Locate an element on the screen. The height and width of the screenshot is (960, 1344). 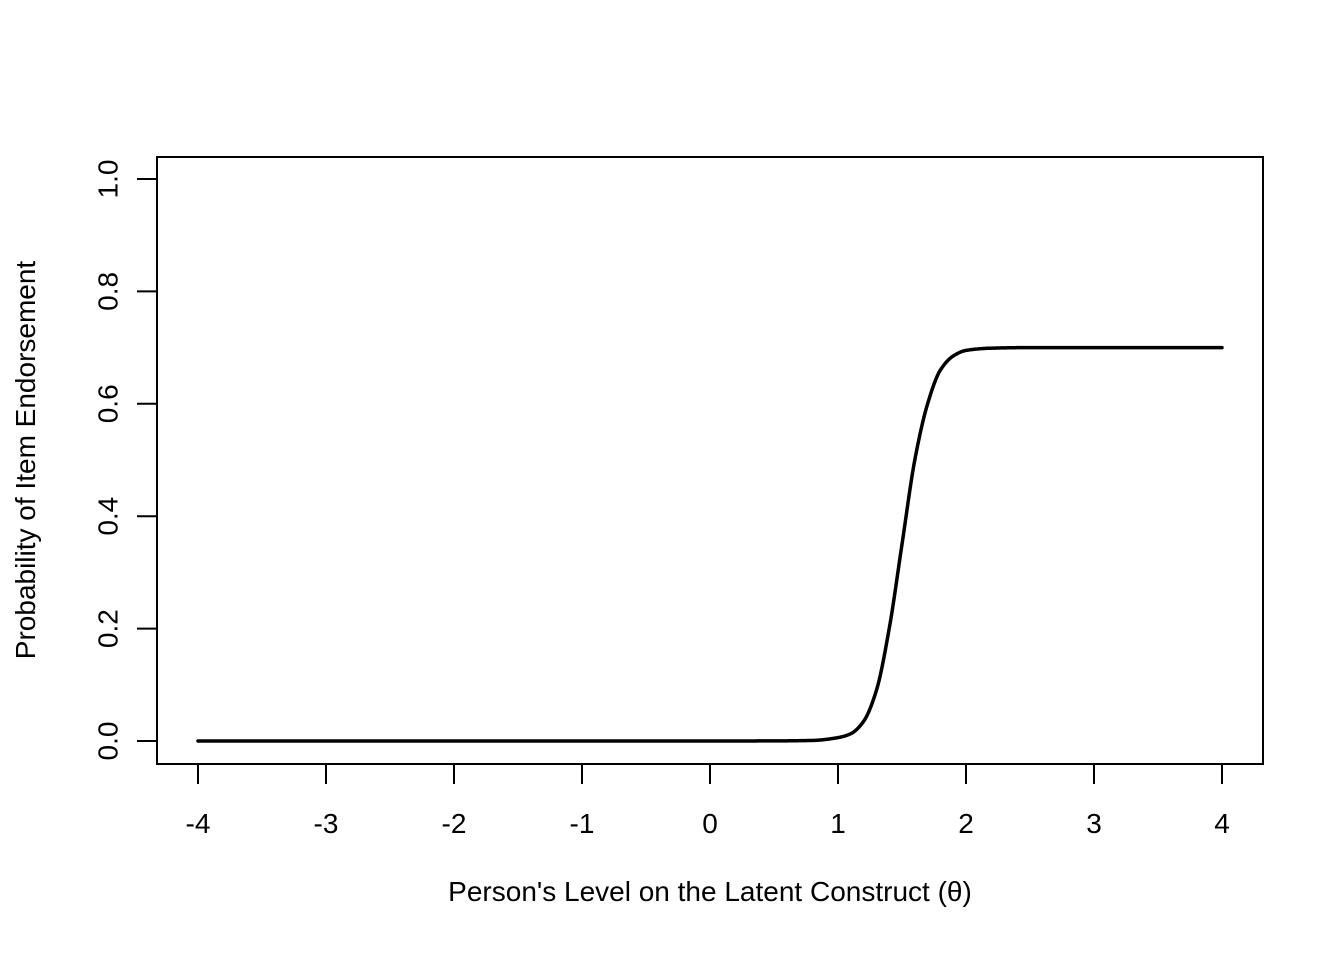
y-axis-title: Probability of Item Endorsement is located at coordinates (25, 460).